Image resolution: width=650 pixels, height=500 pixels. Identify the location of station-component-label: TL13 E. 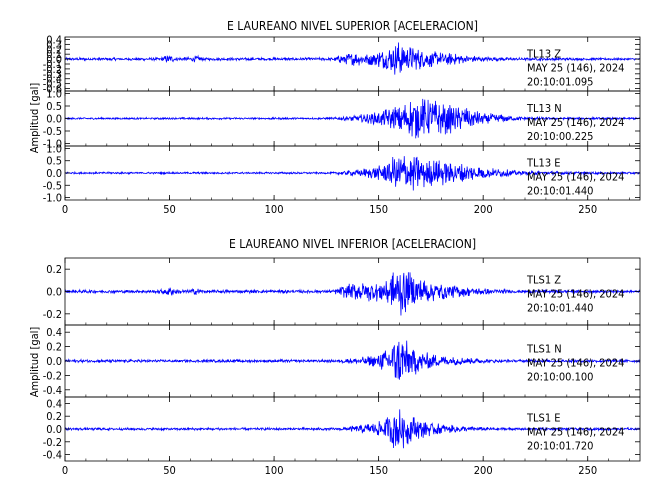
(543, 163).